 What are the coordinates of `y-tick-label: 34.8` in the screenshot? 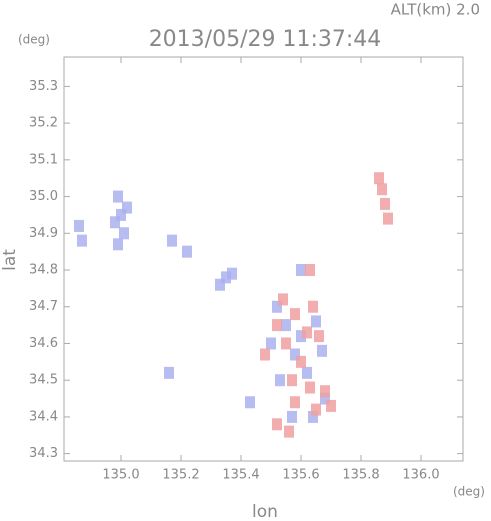 It's located at (43, 270).